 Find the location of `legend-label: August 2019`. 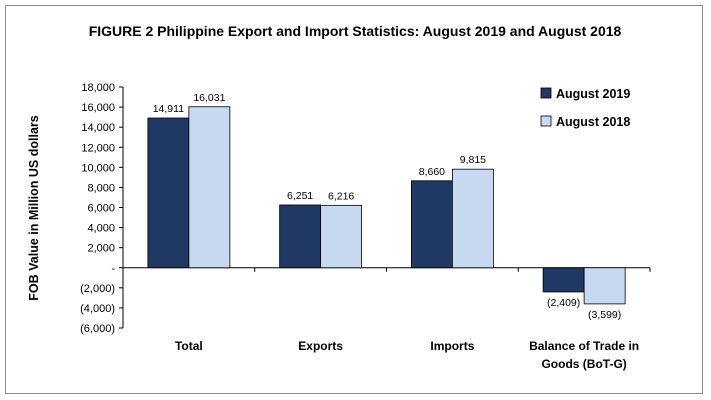

legend-label: August 2019 is located at coordinates (593, 94).